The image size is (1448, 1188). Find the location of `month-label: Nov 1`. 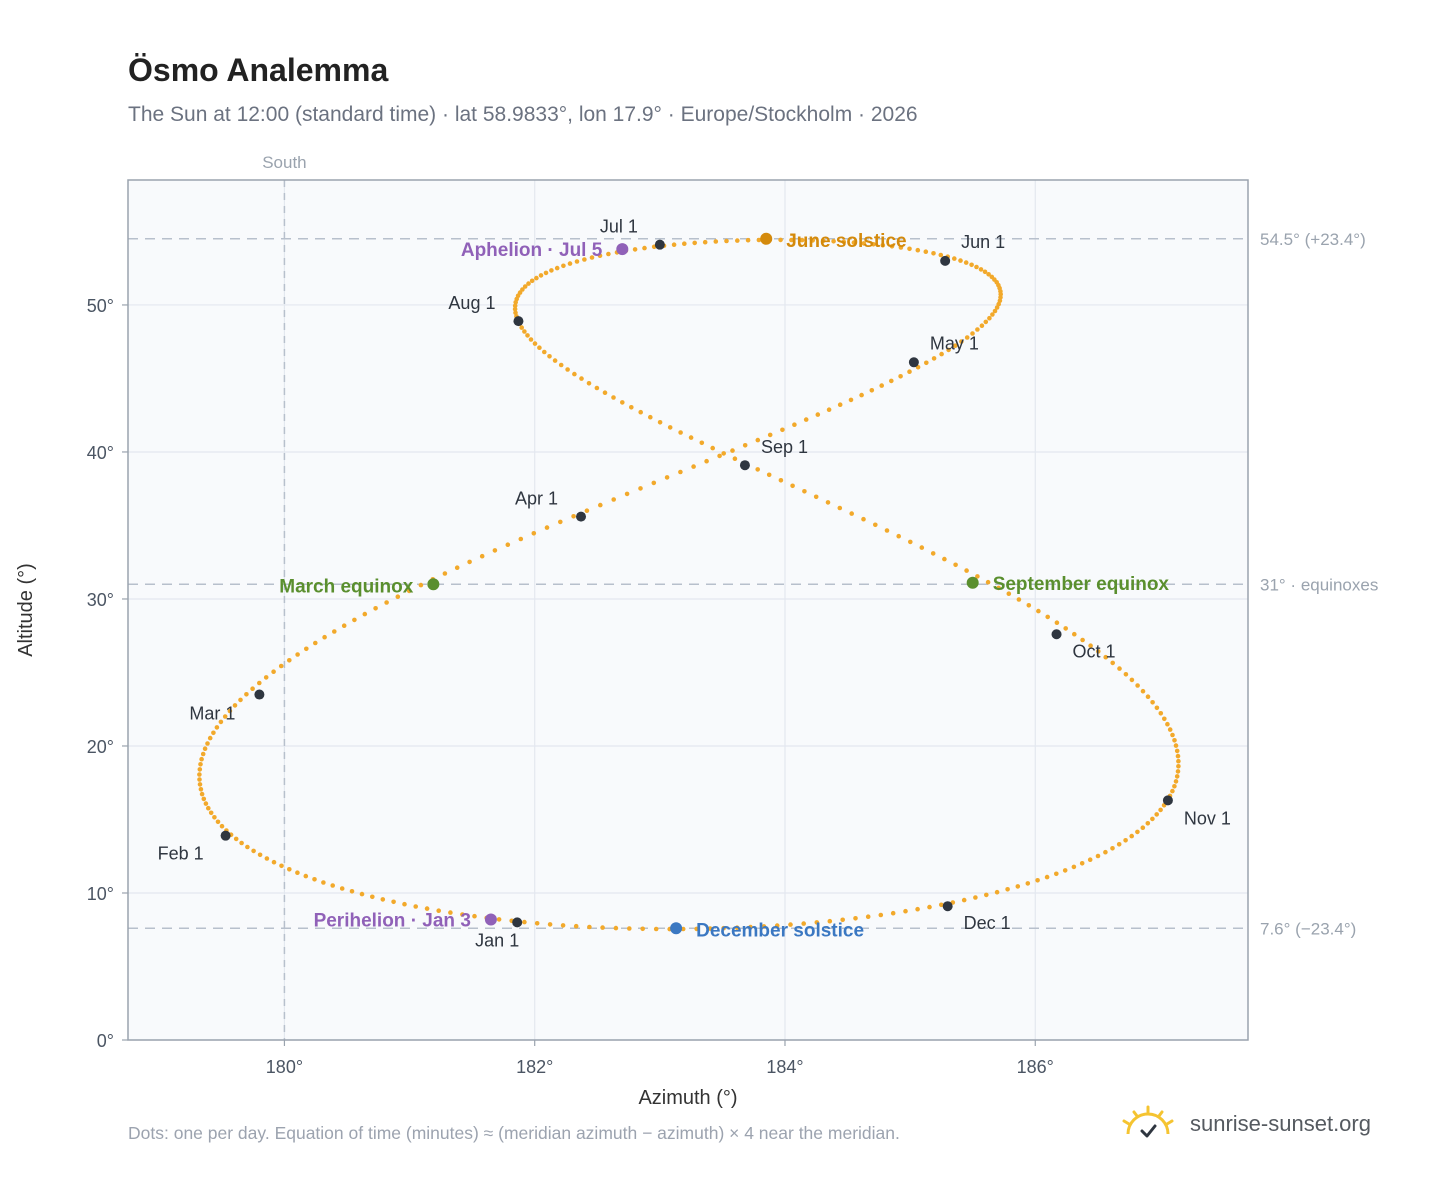

month-label: Nov 1 is located at coordinates (1207, 818).